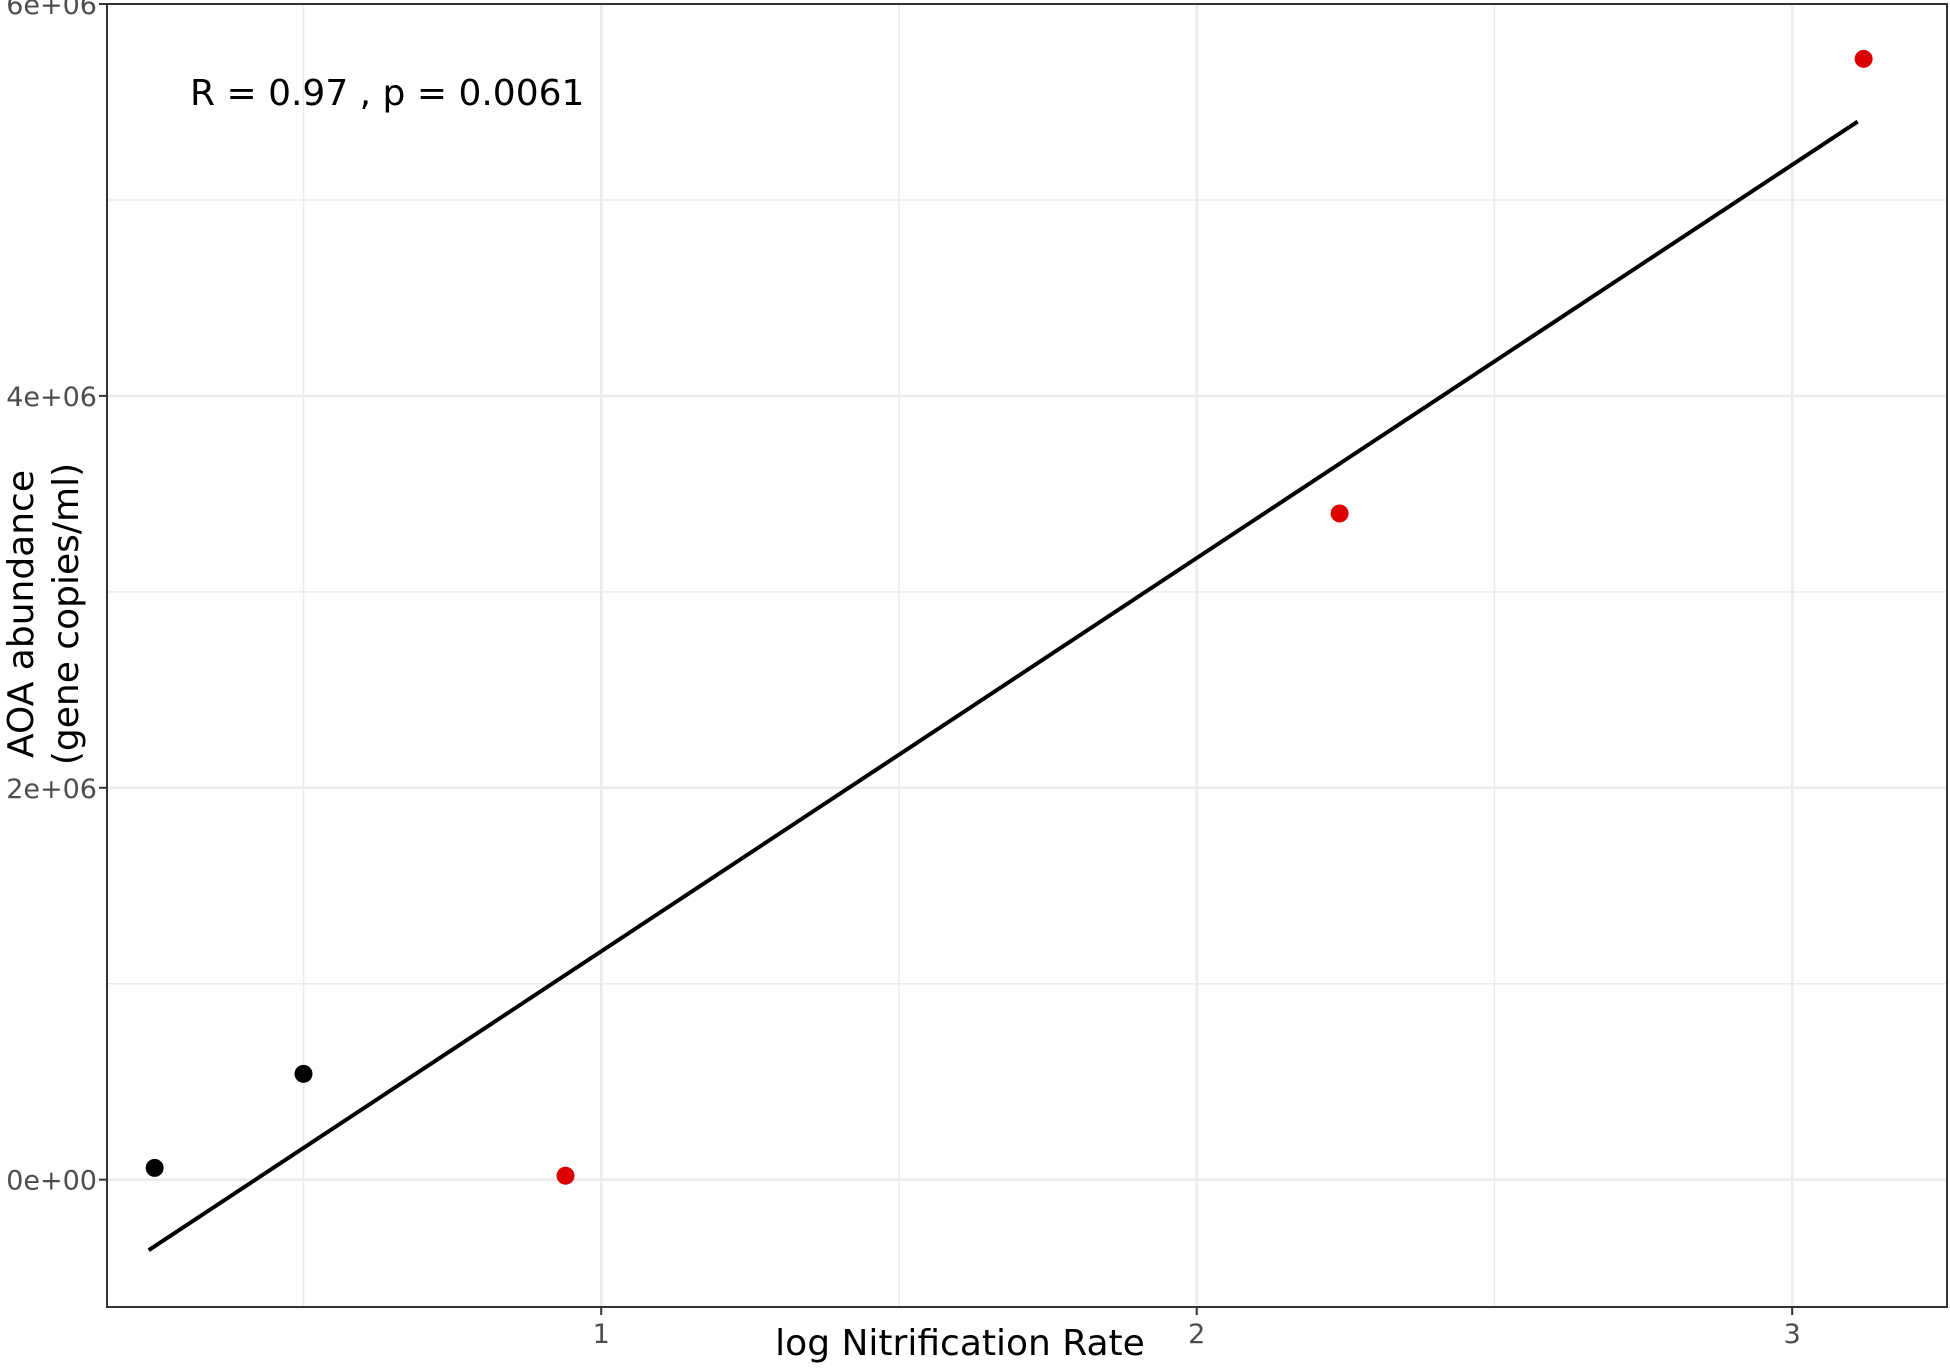 This screenshot has height=1371, width=1950. Describe the element at coordinates (387, 93) in the screenshot. I see `correlation-annotation: R = 0.97 , p = 0.0061` at that location.